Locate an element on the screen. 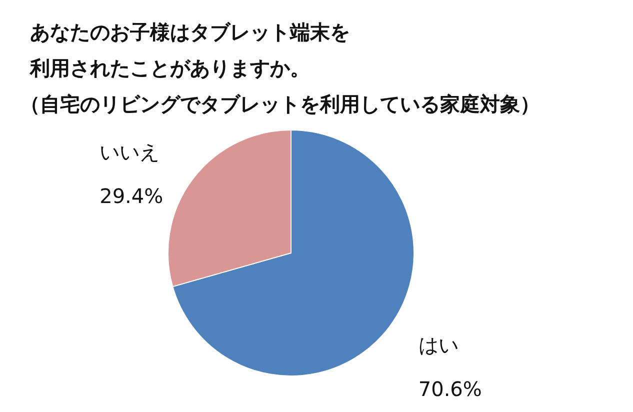 The width and height of the screenshot is (633, 412). data-label: 70.6% is located at coordinates (450, 389).